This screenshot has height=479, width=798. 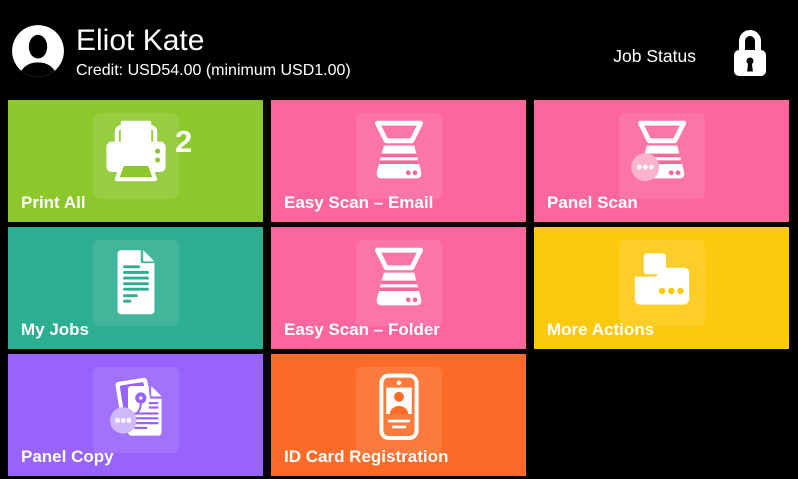 I want to click on document-icon, so click(x=135, y=282).